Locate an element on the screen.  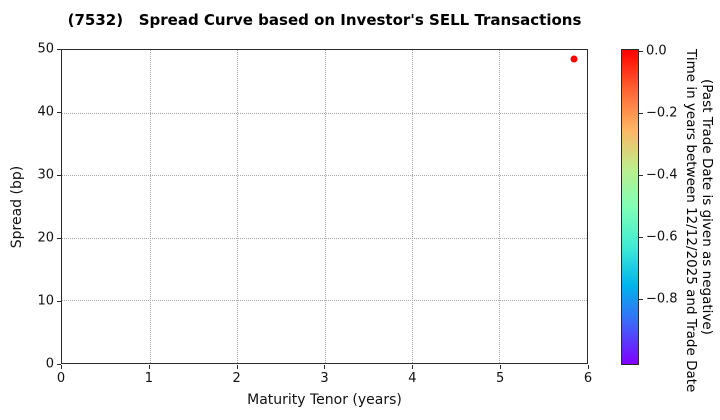
xtick-label-1: 1 is located at coordinates (148, 378).